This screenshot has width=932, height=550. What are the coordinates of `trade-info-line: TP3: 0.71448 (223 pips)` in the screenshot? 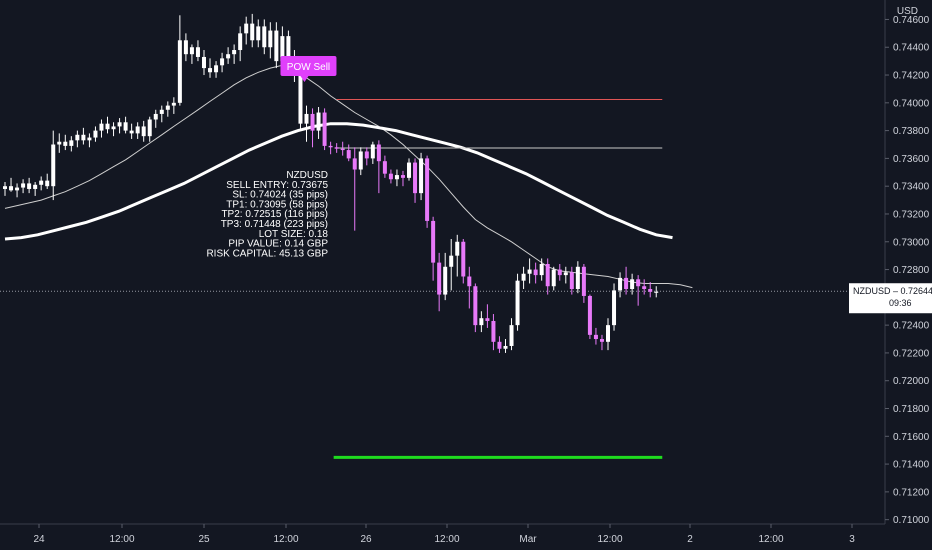 It's located at (274, 224).